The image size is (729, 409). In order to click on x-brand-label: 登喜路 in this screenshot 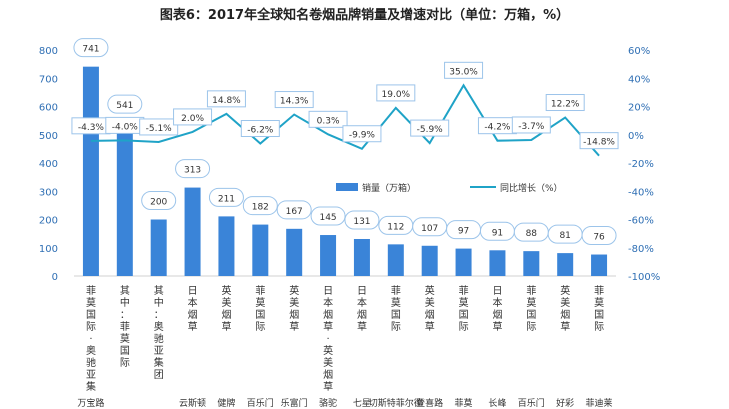, I will do `click(429, 403)`.